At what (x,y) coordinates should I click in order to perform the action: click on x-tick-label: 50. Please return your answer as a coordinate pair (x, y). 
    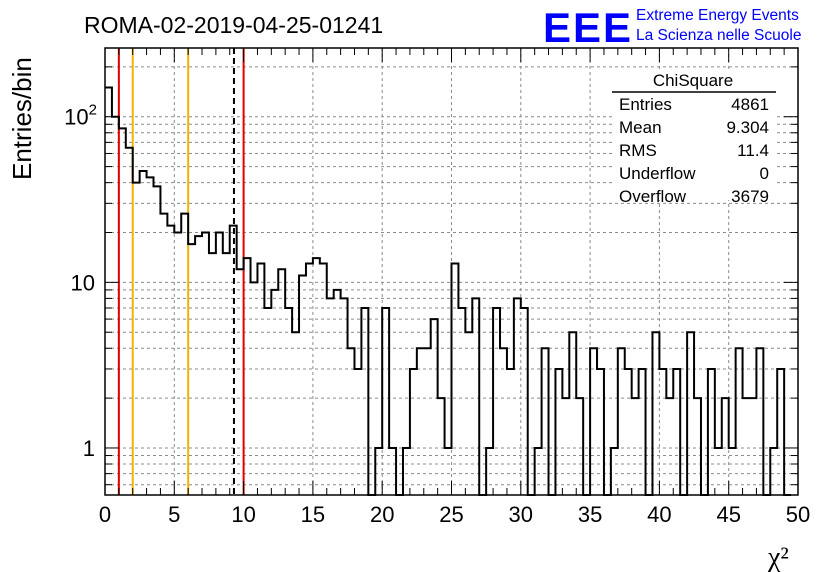
    Looking at the image, I should click on (798, 514).